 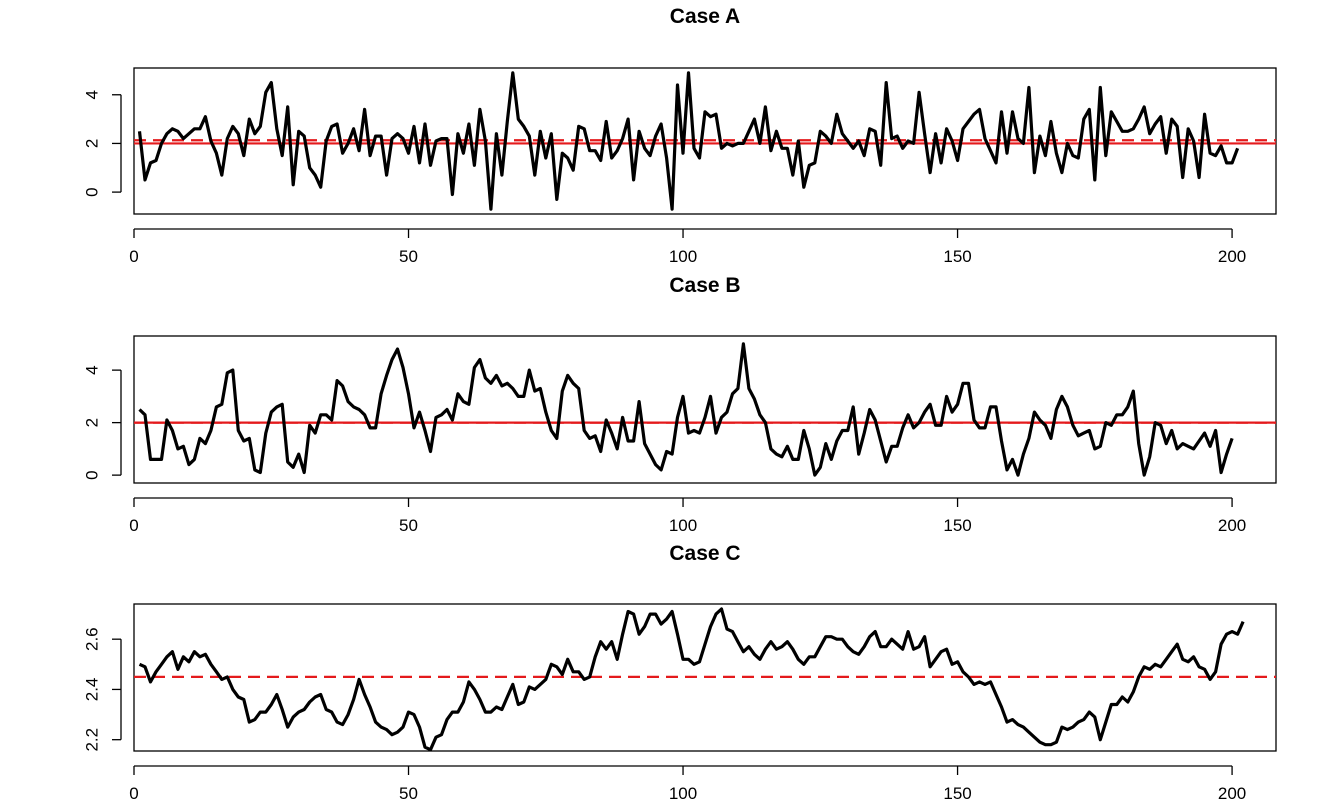 What do you see at coordinates (704, 285) in the screenshot?
I see `chart-title: Case B` at bounding box center [704, 285].